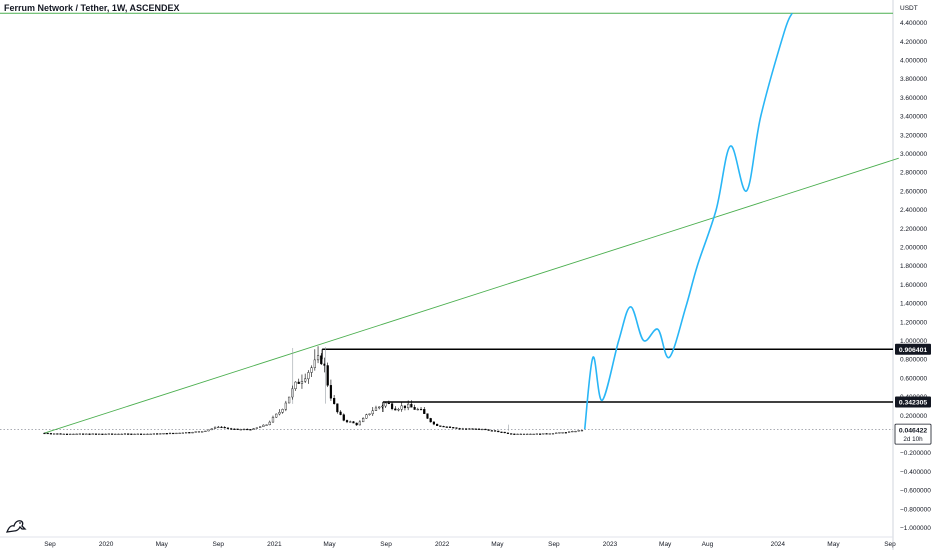 This screenshot has height=550, width=932. Describe the element at coordinates (913, 229) in the screenshot. I see `y-axis-tick-label: 2.200000` at that location.